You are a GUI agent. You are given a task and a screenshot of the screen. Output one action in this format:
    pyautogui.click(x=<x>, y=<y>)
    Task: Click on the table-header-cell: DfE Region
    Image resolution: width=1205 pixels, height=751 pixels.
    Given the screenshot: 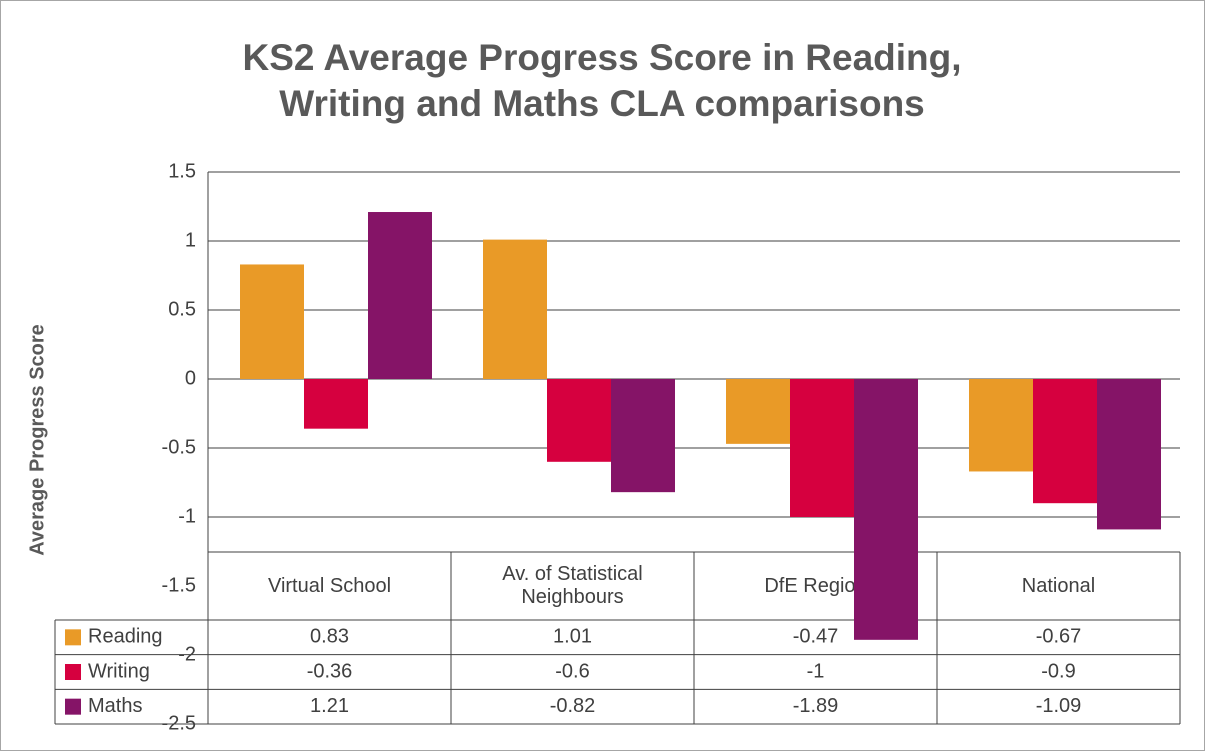 What is the action you would take?
    pyautogui.click(x=815, y=585)
    